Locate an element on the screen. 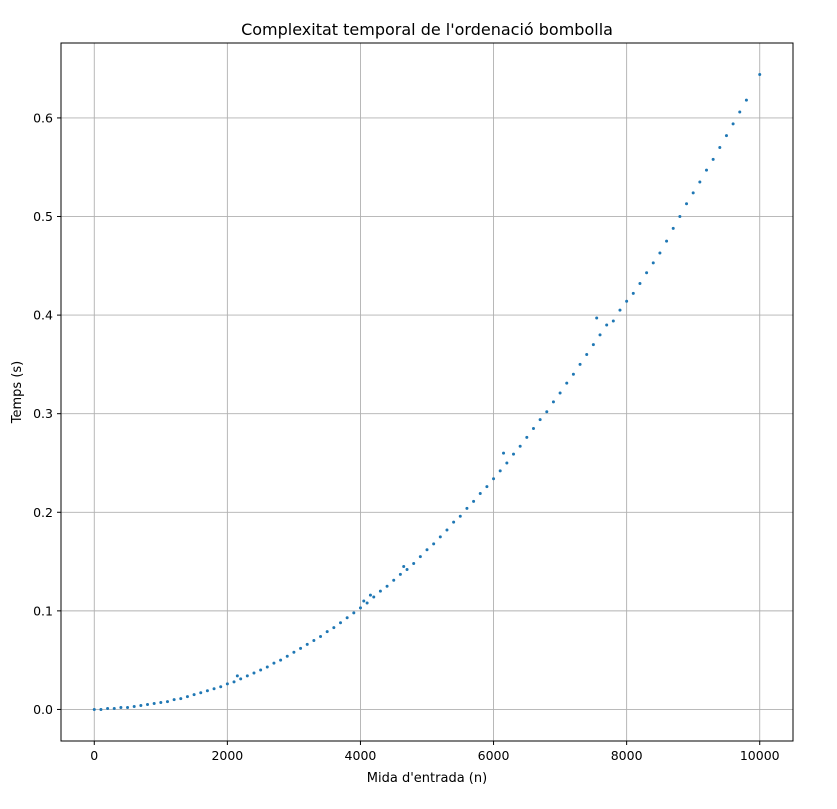  x-tick-label: 4000 is located at coordinates (361, 755).